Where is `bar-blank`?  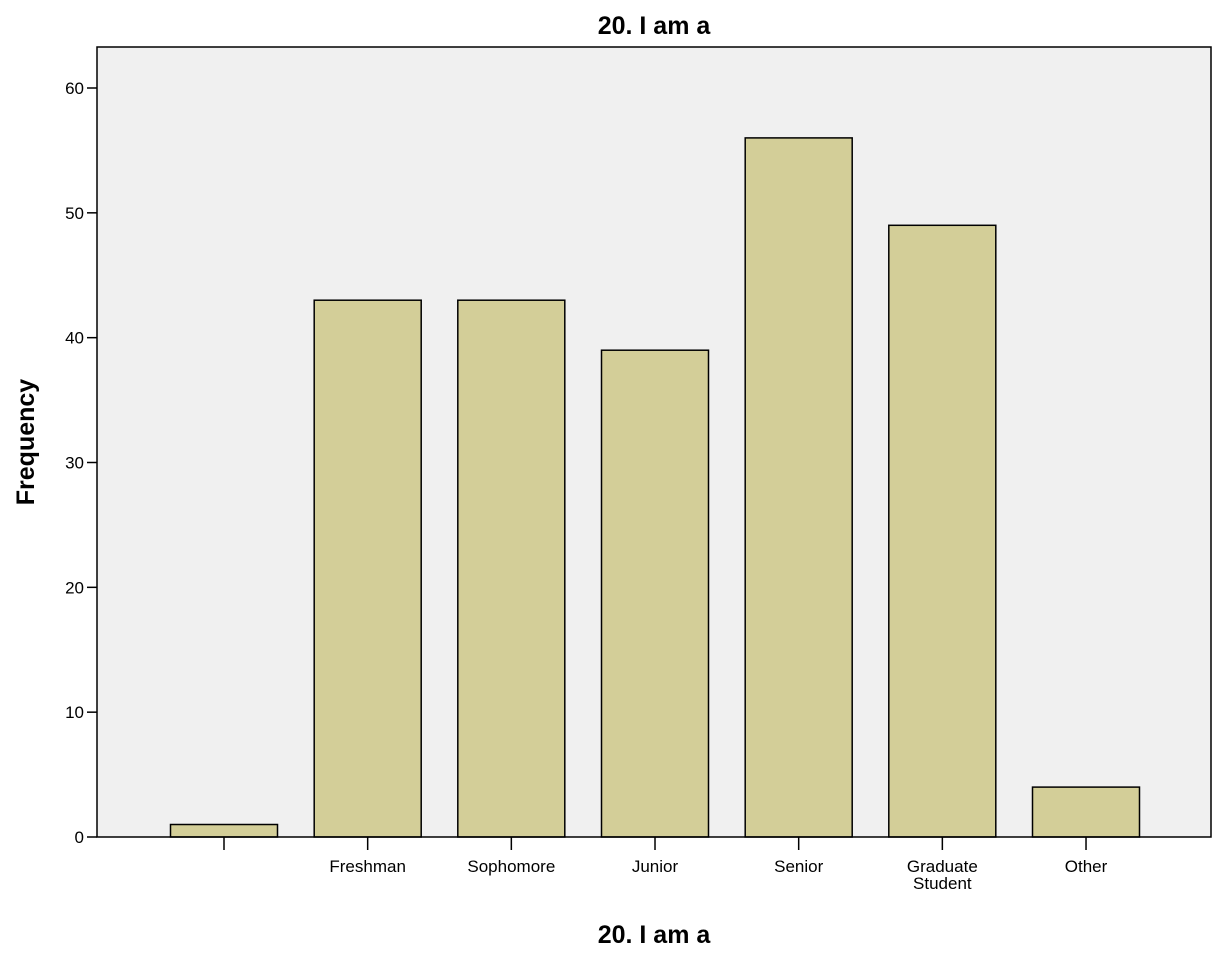
bar-blank is located at coordinates (224, 830).